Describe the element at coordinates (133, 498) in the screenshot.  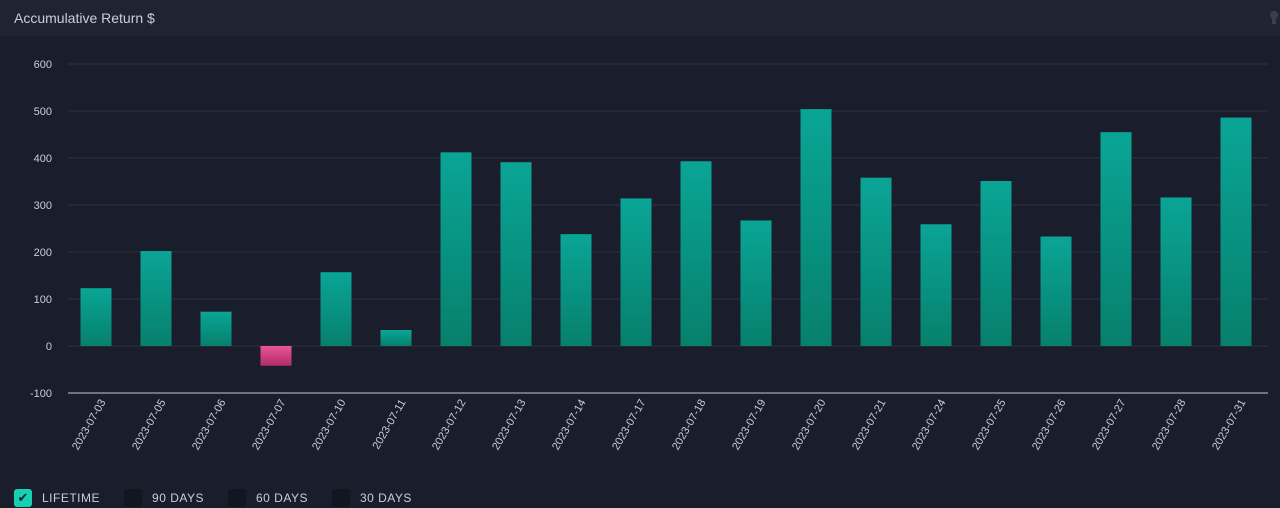
I see `checkbox-90-days` at that location.